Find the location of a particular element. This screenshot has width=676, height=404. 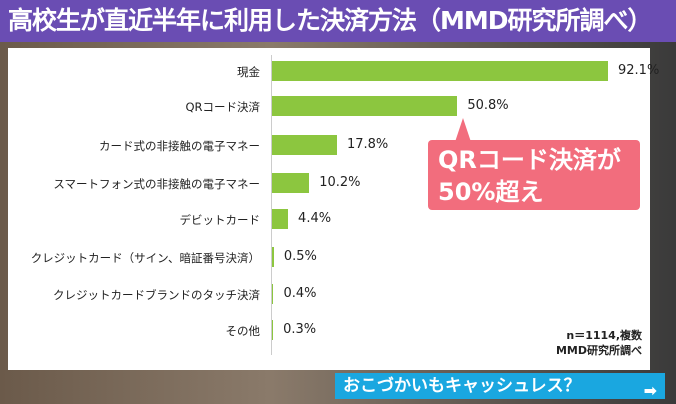

y-axis-line is located at coordinates (271, 205).